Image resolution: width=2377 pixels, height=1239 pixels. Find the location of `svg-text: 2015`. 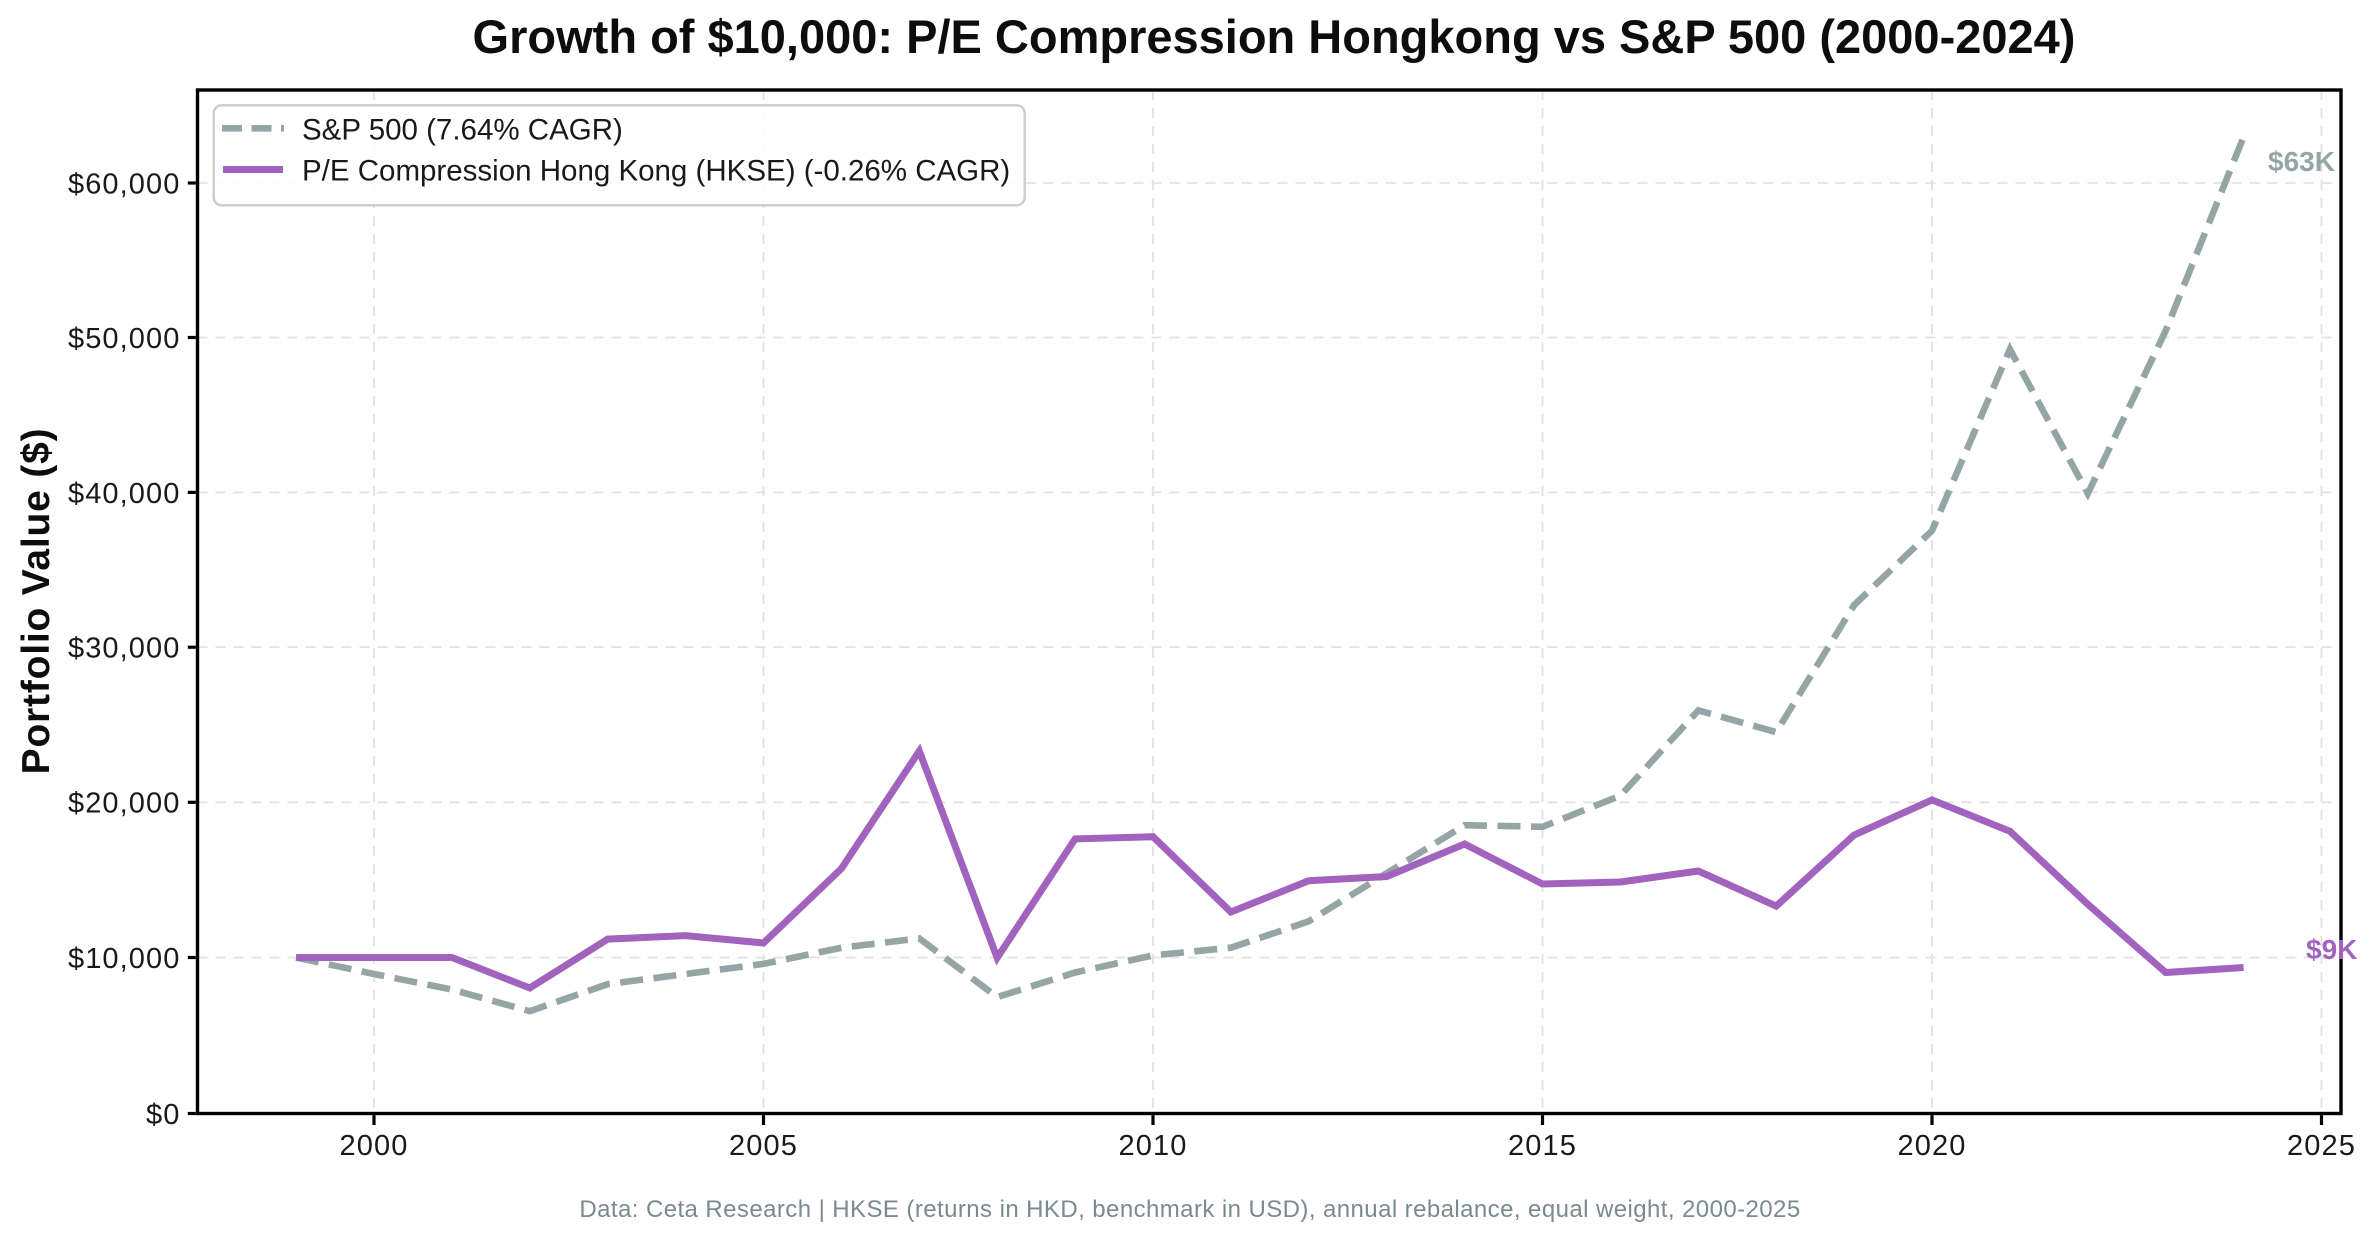

svg-text: 2015 is located at coordinates (1542, 1146).